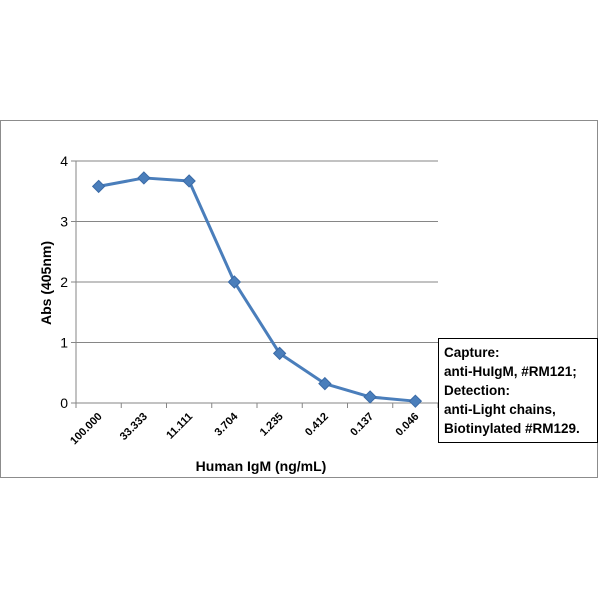  I want to click on y-tick-label: 1, so click(64, 343).